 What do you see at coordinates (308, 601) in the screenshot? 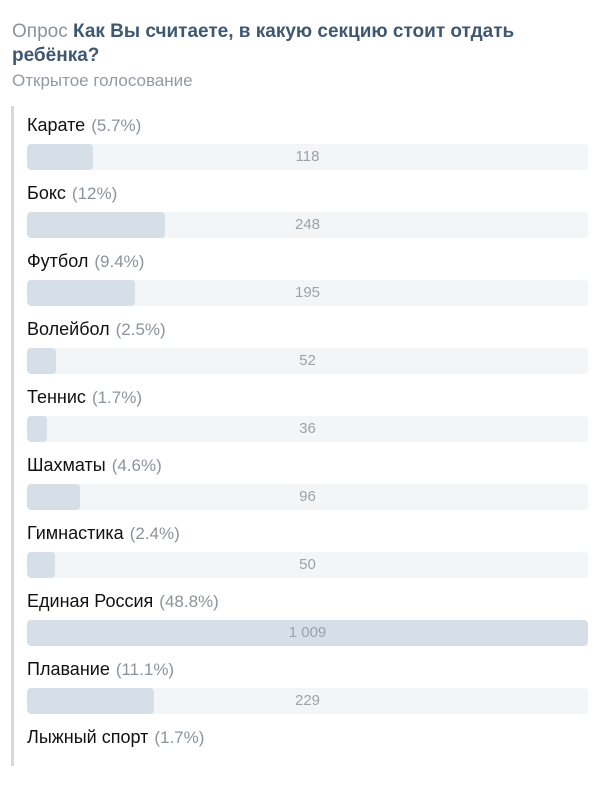
I see `option-label-row: Единая Россия (48.8%)` at bounding box center [308, 601].